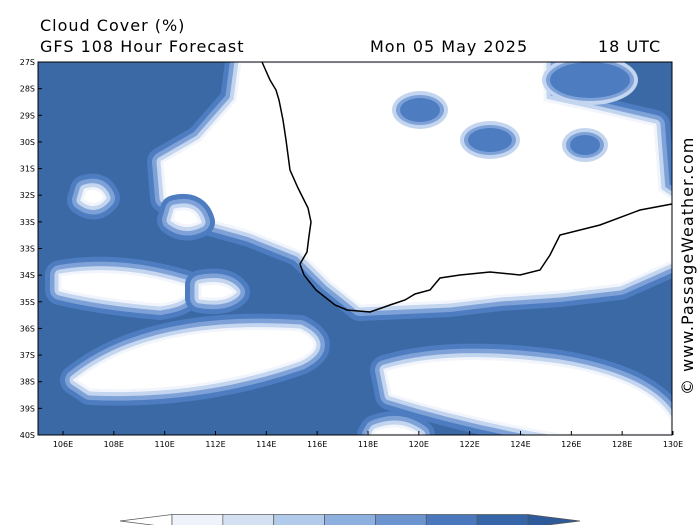 The image size is (700, 525). What do you see at coordinates (687, 266) in the screenshot?
I see `watermark: © www.PassageWeather.com` at bounding box center [687, 266].